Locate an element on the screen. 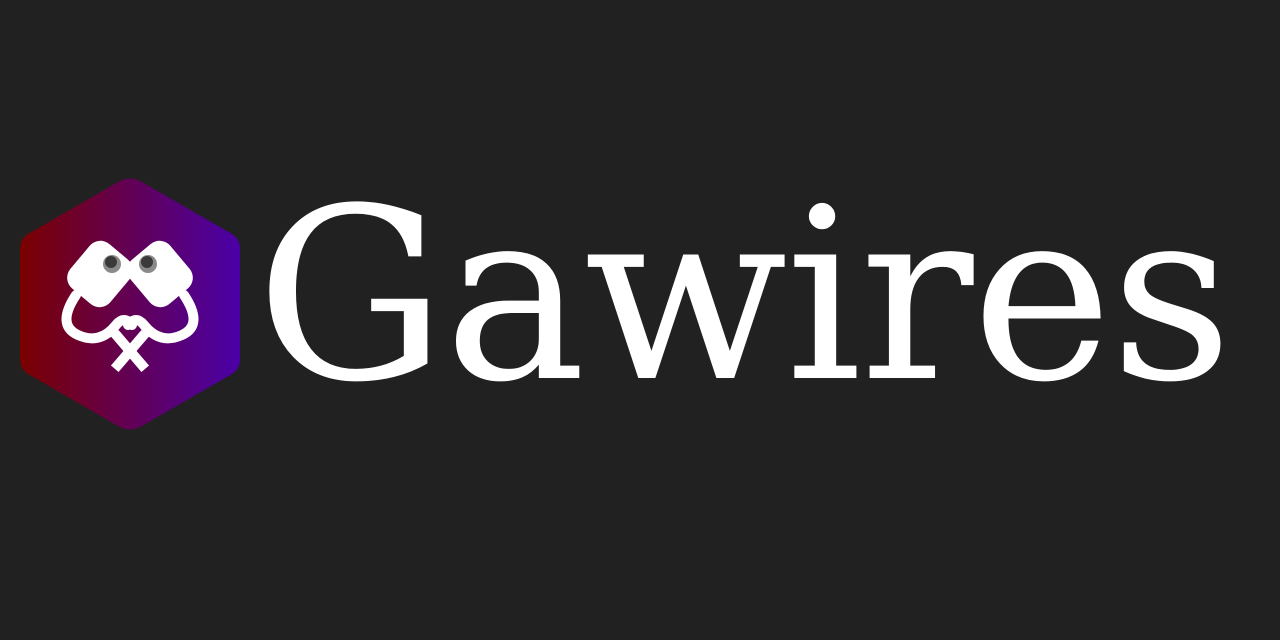 The height and width of the screenshot is (640, 1280). brand-logo is located at coordinates (130, 304).